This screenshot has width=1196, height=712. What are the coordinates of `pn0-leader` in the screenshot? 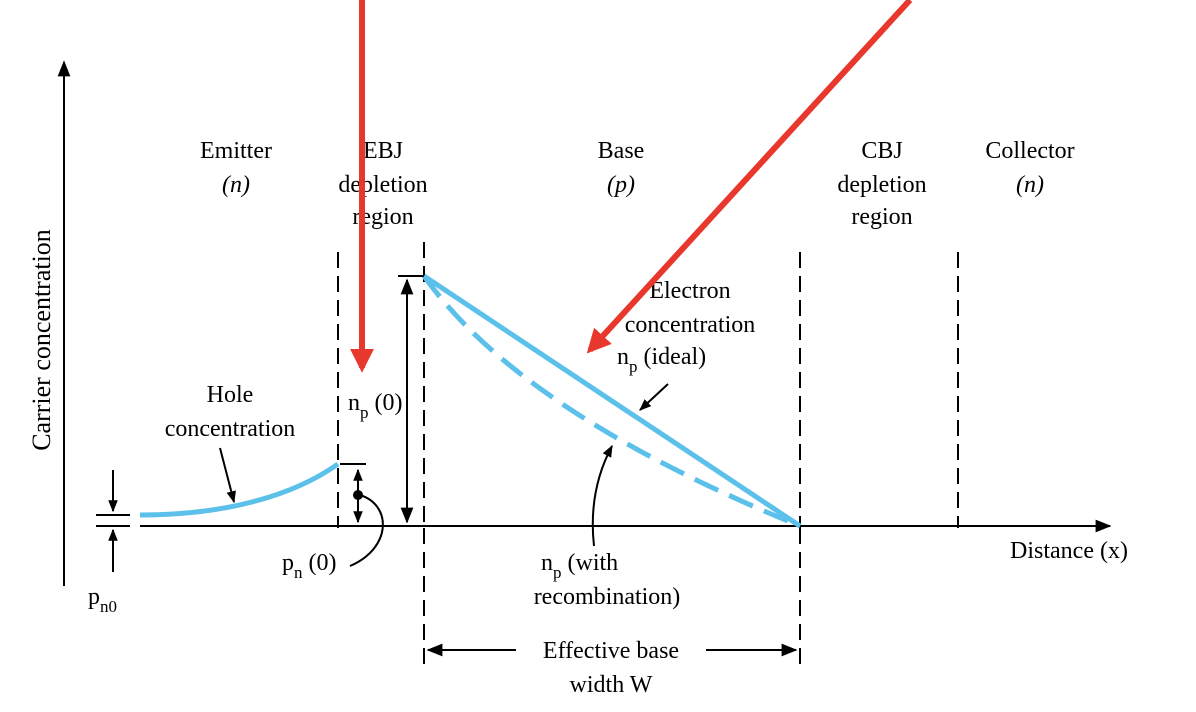 It's located at (366, 530).